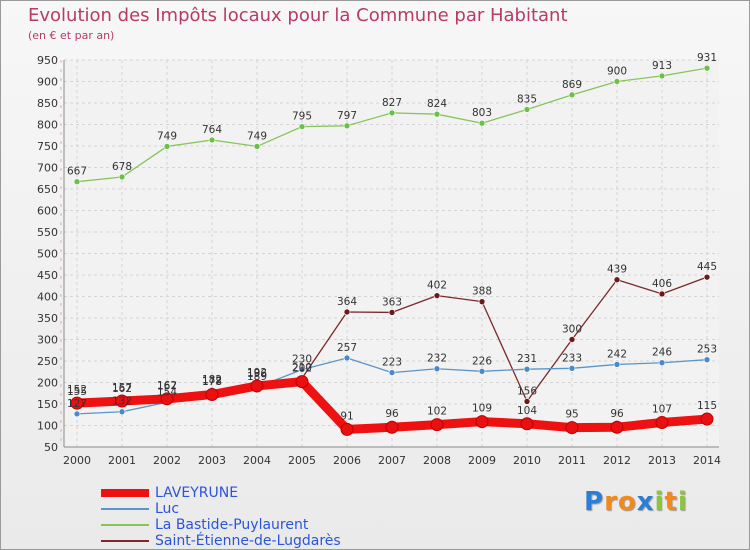 Image resolution: width=750 pixels, height=550 pixels. I want to click on data-label-laveyrune: 96, so click(617, 414).